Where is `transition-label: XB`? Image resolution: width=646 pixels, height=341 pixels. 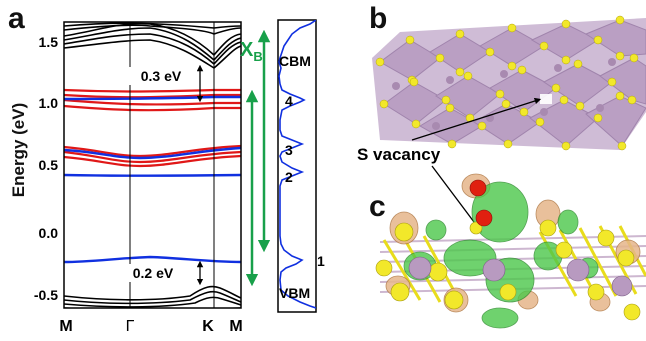
transition-label: XB is located at coordinates (251, 51).